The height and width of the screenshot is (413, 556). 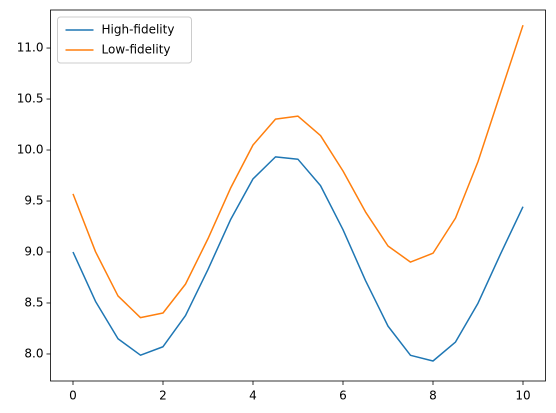 I want to click on legend-label: High-fidelity, so click(x=138, y=30).